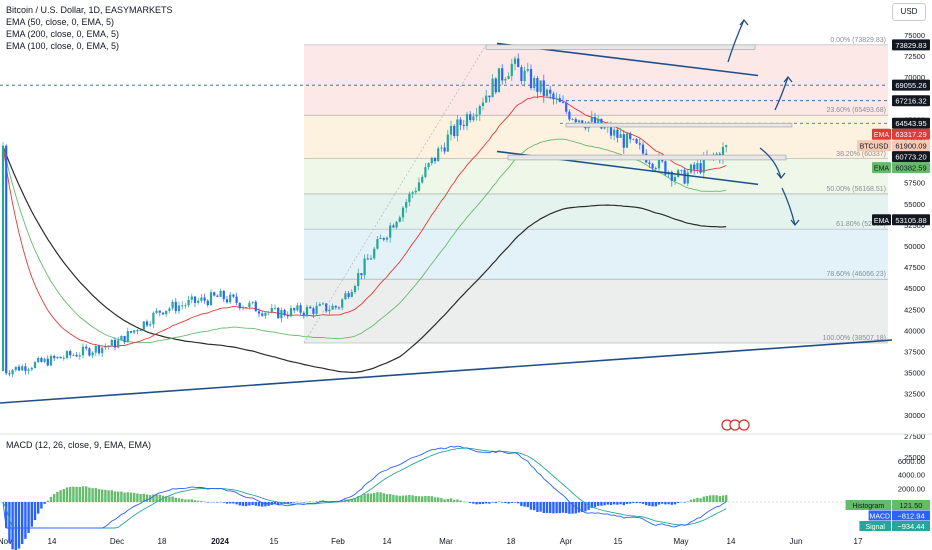  What do you see at coordinates (914, 352) in the screenshot?
I see `price-tick-label: 37500` at bounding box center [914, 352].